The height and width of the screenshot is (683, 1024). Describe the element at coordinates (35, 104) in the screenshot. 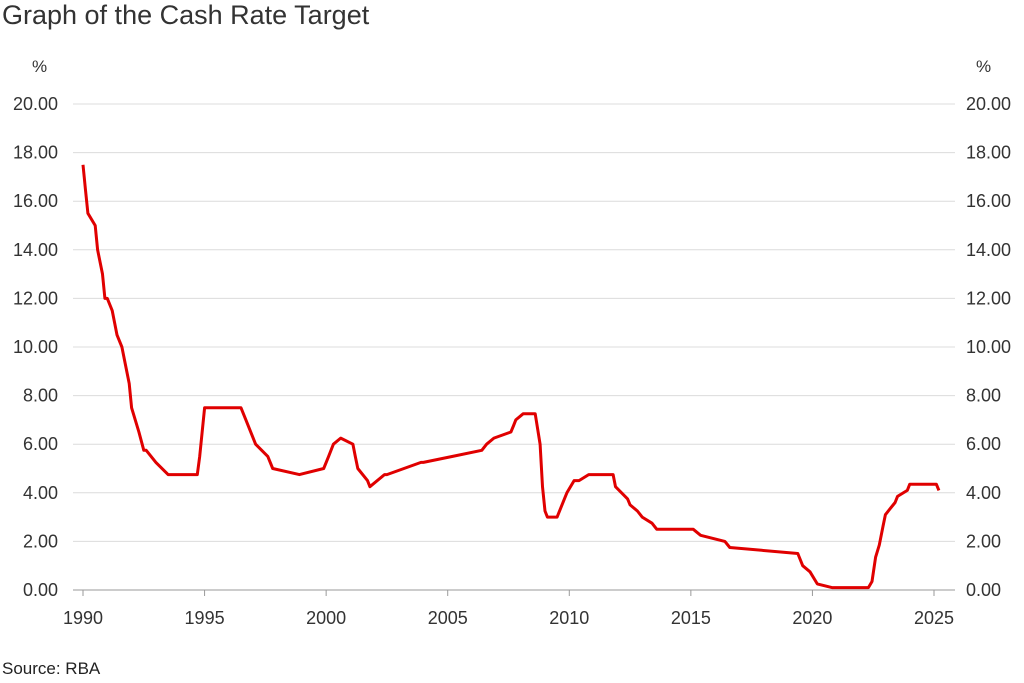

I see `y-tick-label-left: 20.00` at that location.